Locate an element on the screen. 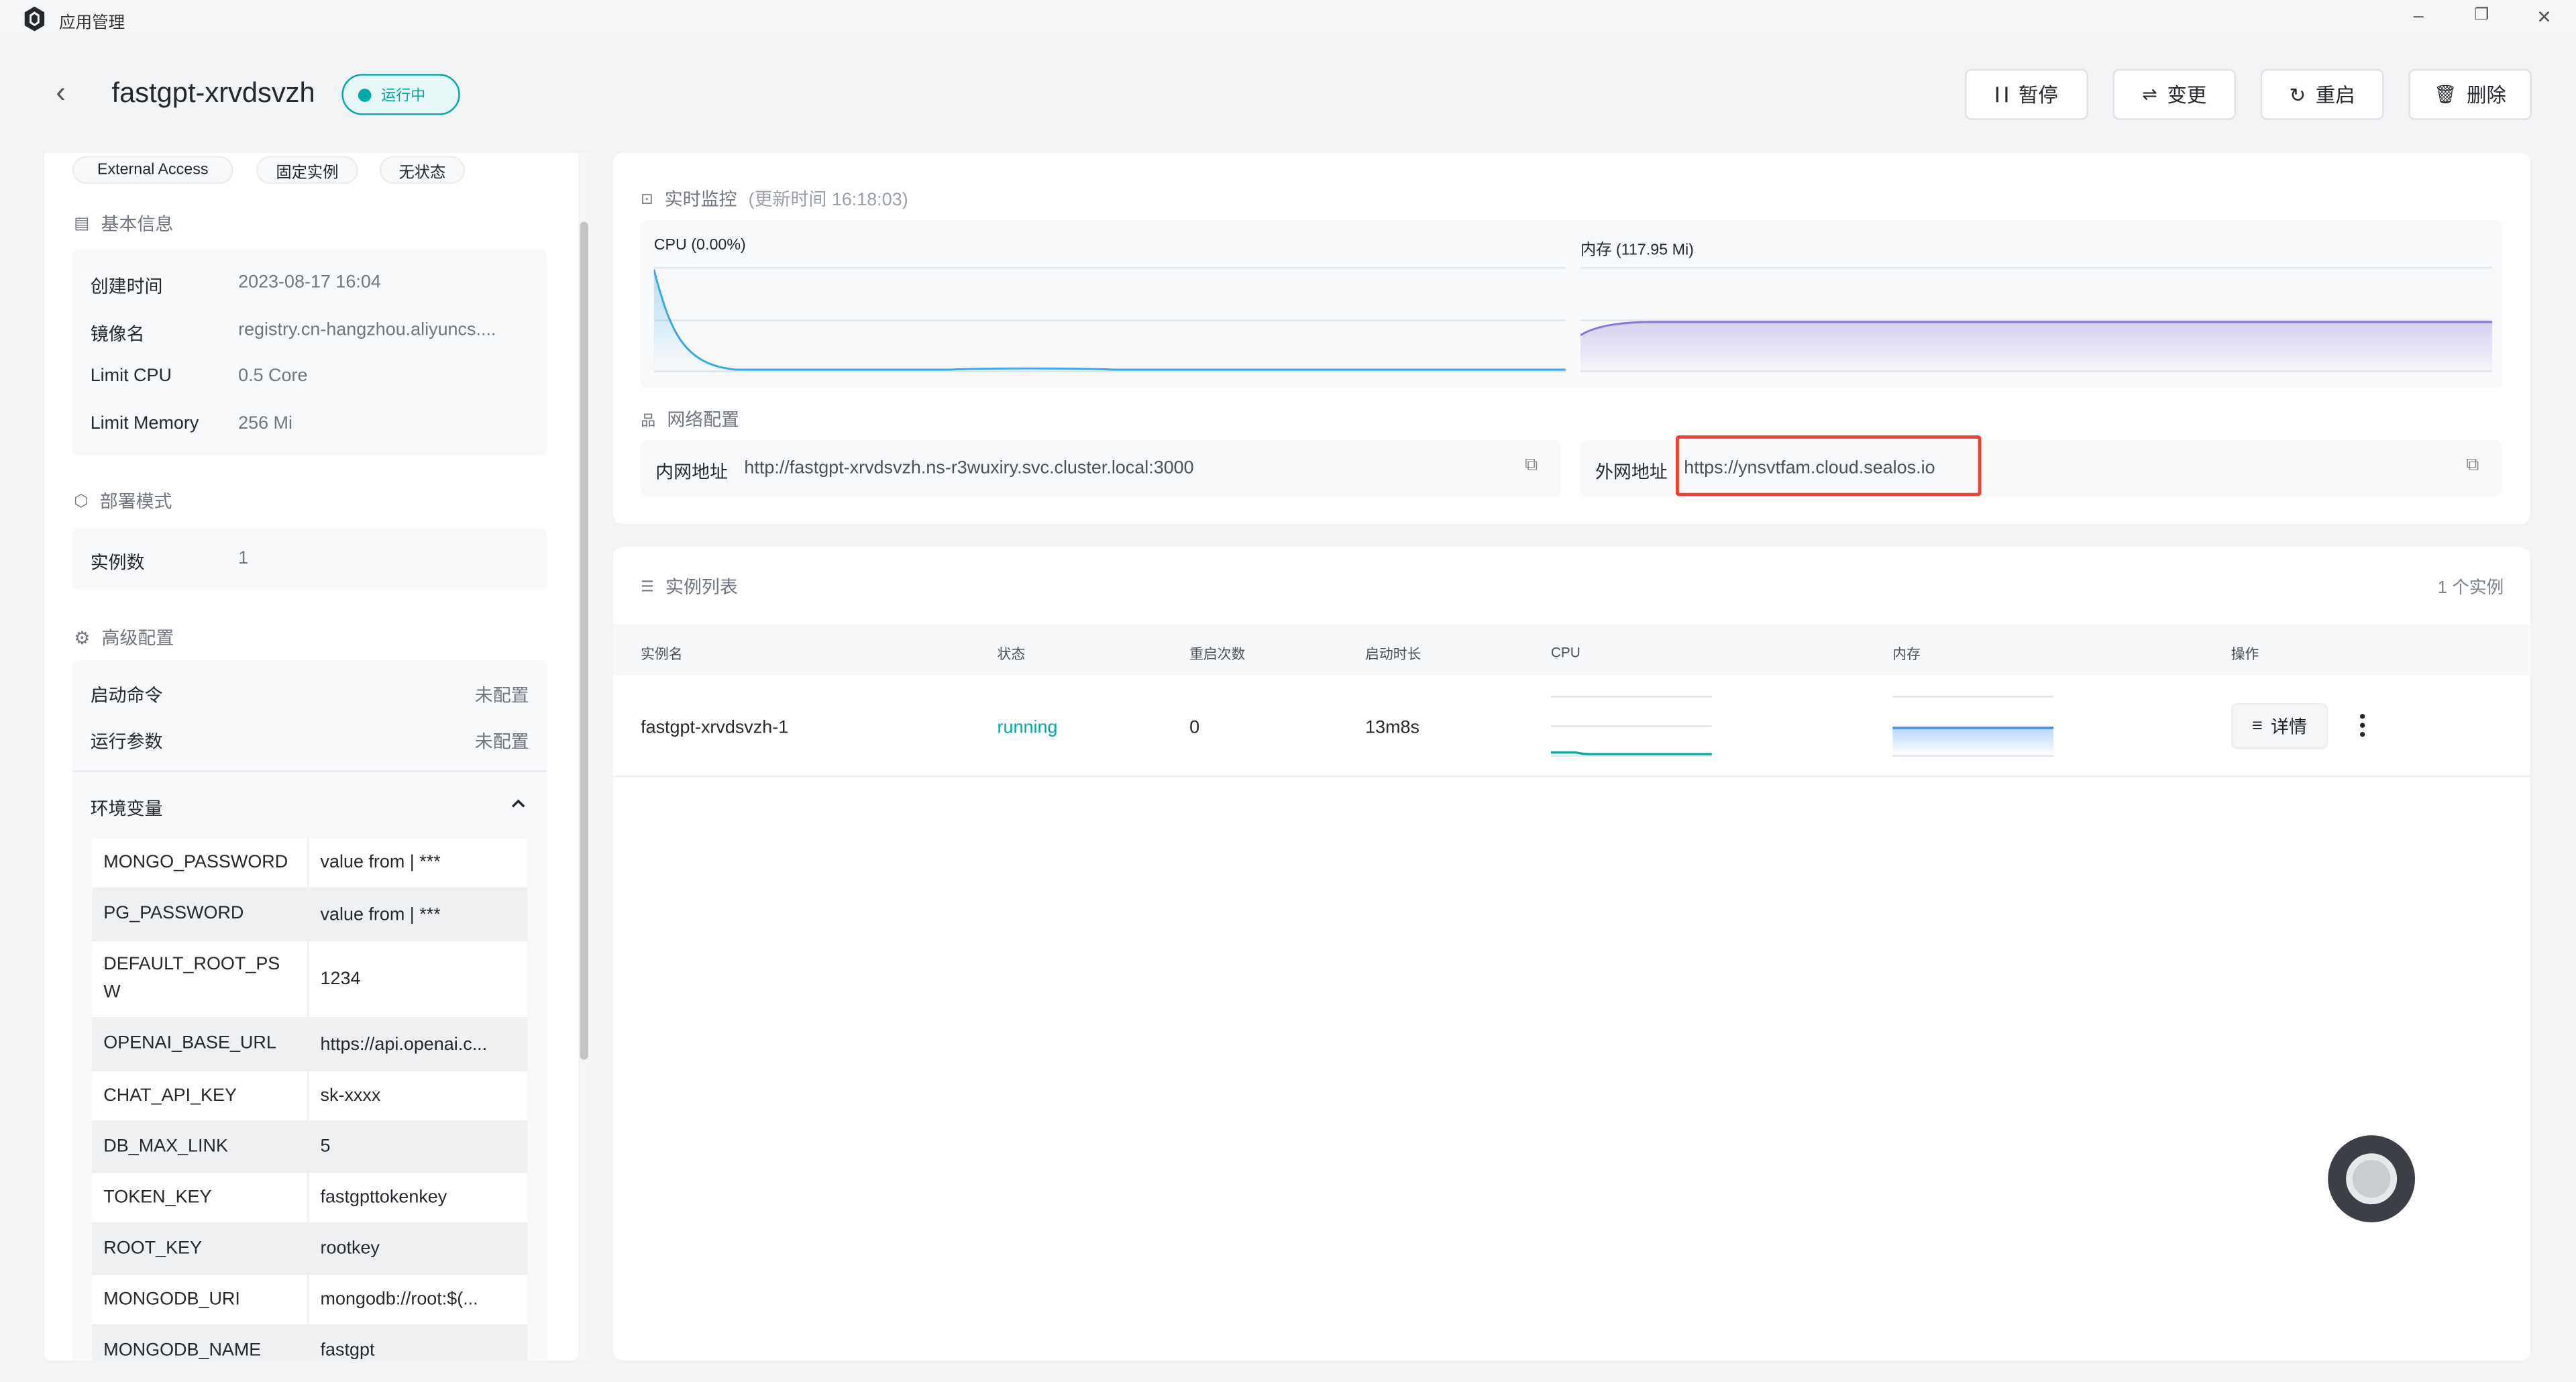 The image size is (2576, 1382). env-row: DEFAULT_ROOT_PSW 1234 is located at coordinates (310, 980).